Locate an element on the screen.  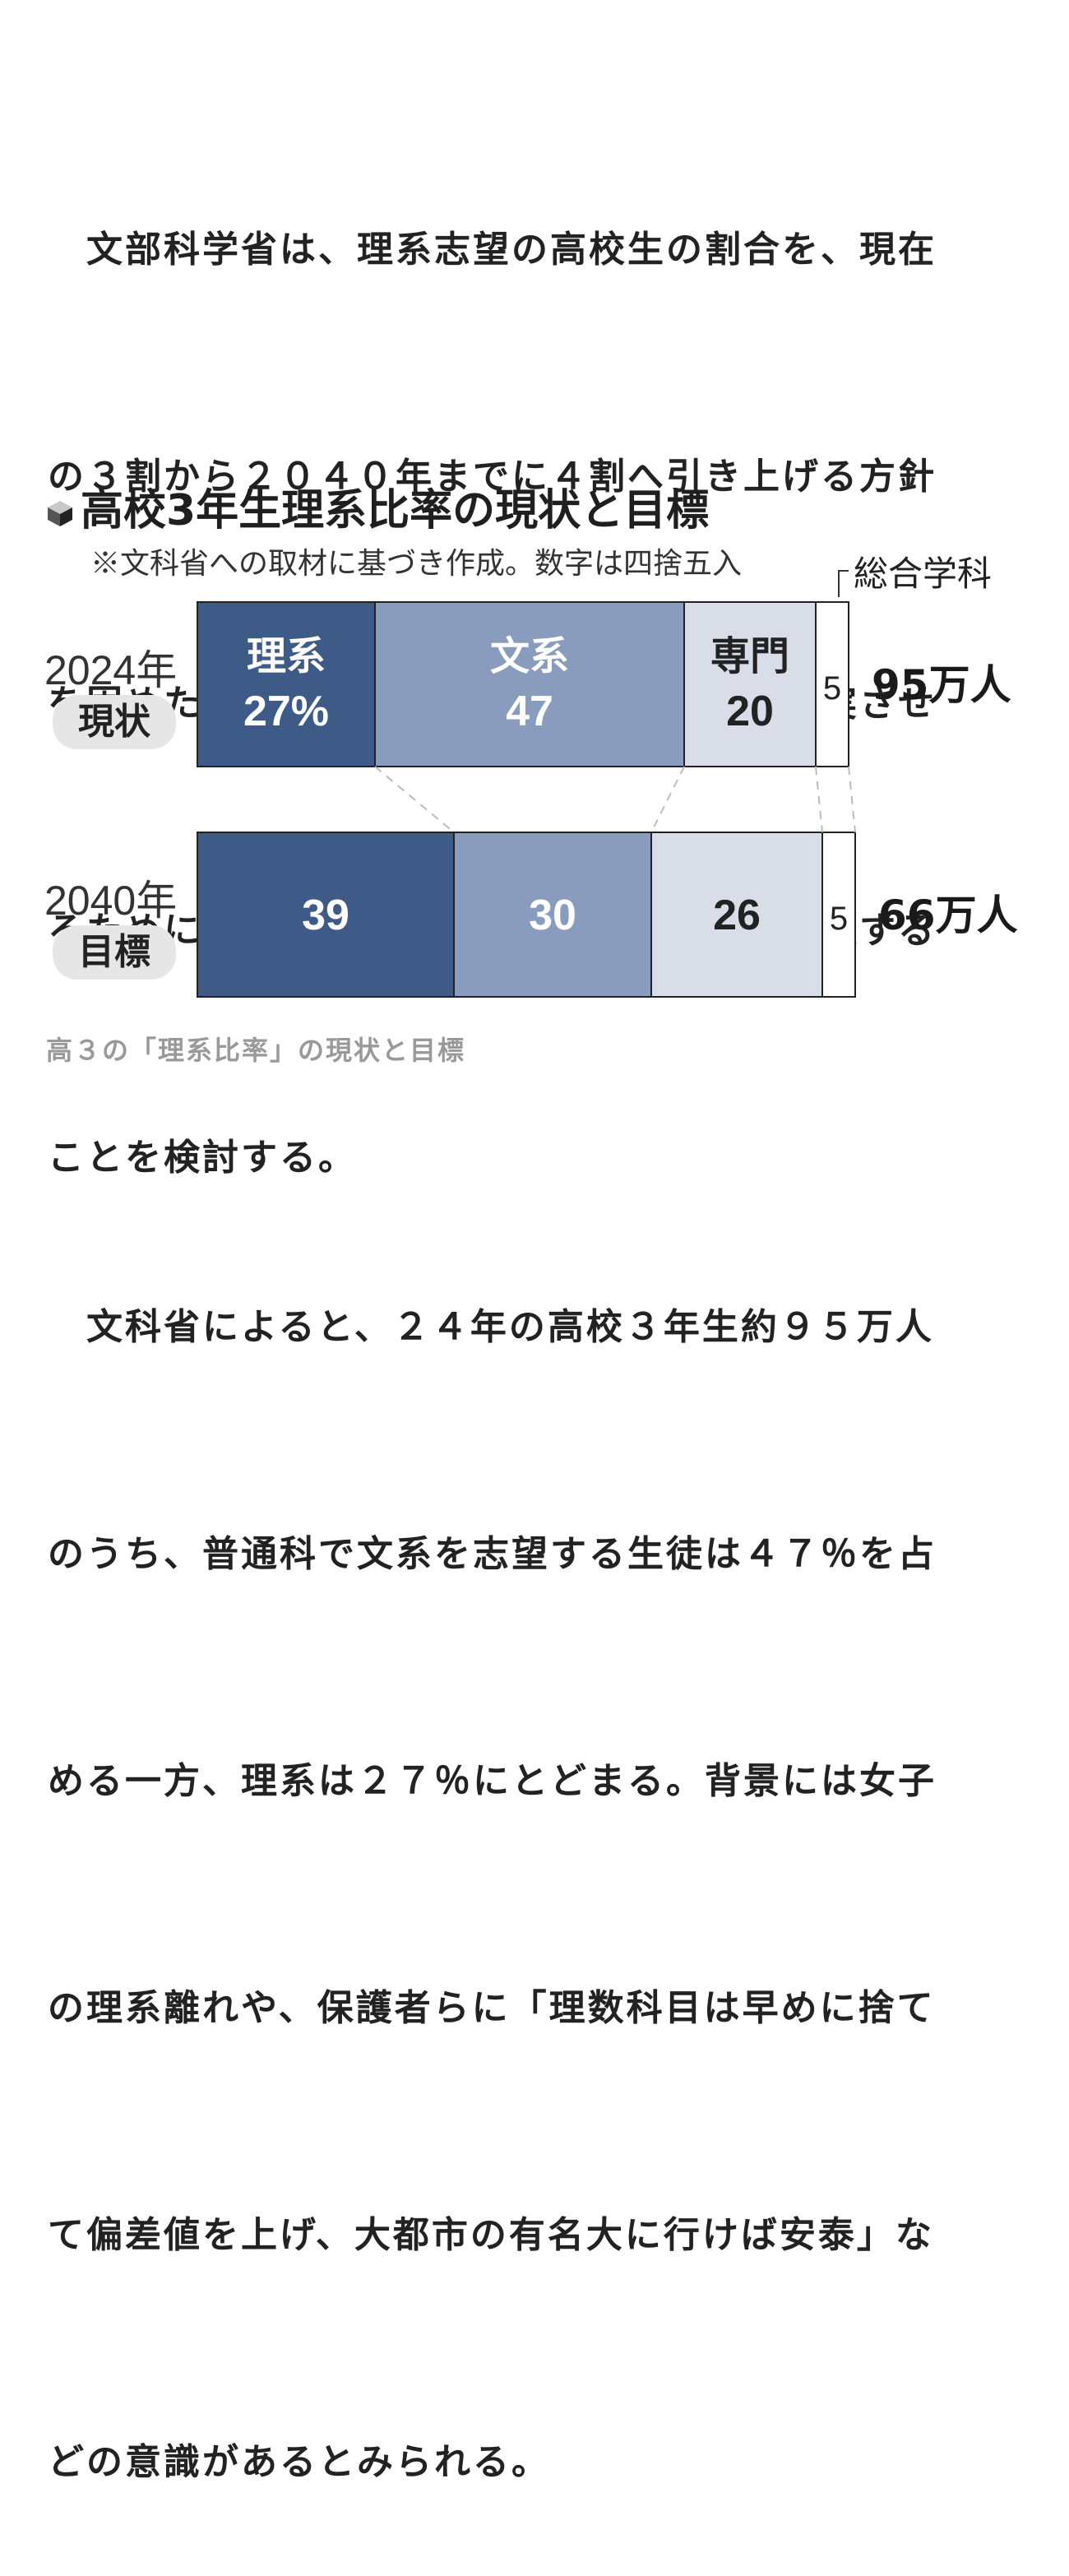
chart-title: 高校3年生理系比率の現状と目標 is located at coordinates (377, 506).